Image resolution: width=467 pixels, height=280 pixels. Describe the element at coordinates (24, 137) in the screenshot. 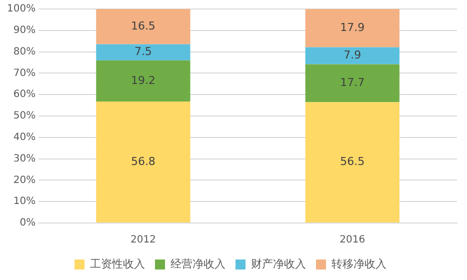

I see `y-tick-label: 40%` at that location.